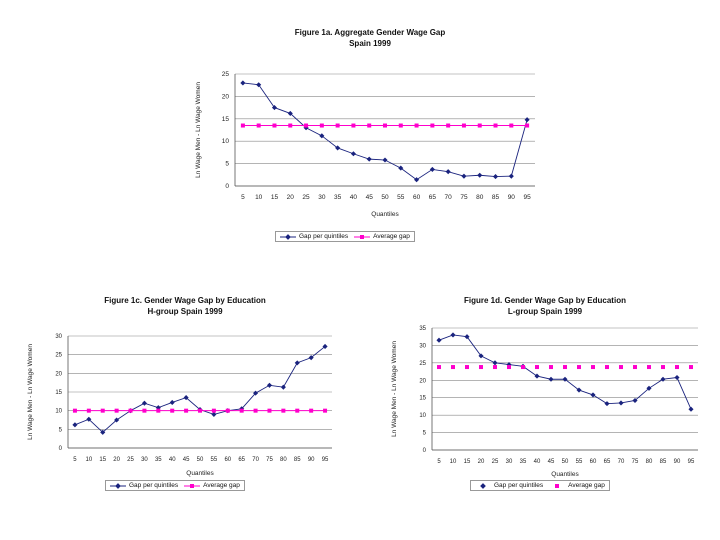 The height and width of the screenshot is (540, 720). What do you see at coordinates (545, 311) in the screenshot?
I see `chart-subtitle: L-group Spain 1999` at bounding box center [545, 311].